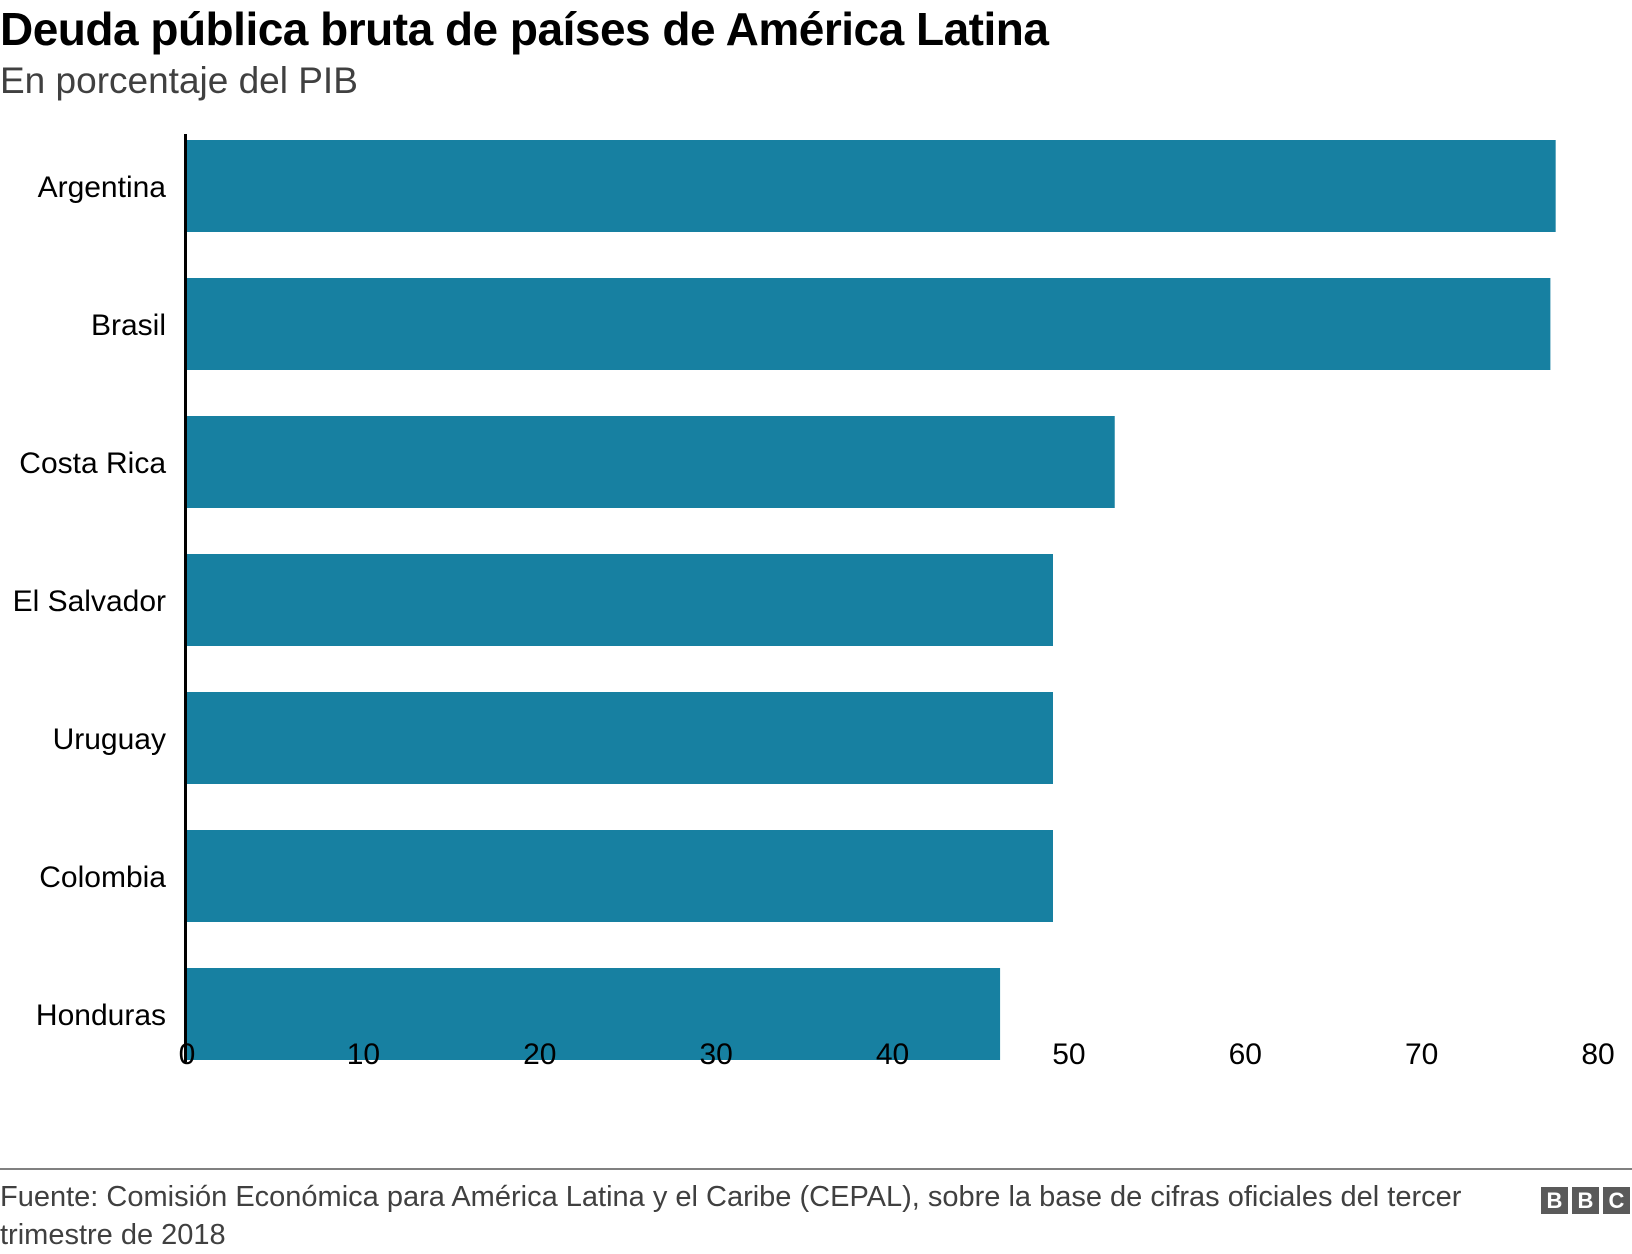 This screenshot has height=1254, width=1632. What do you see at coordinates (869, 324) in the screenshot?
I see `bar-brasil` at bounding box center [869, 324].